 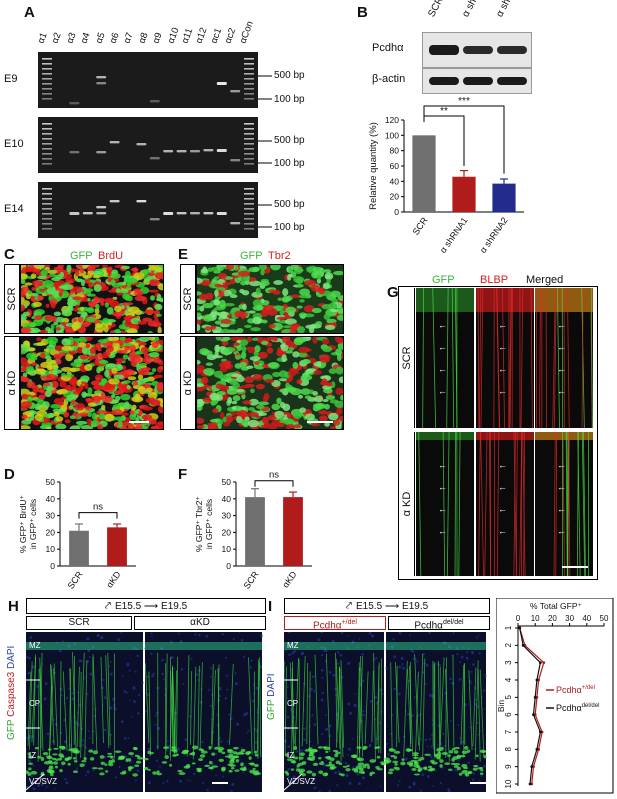 What do you see at coordinates (604, 618) in the screenshot?
I see `x-tick-label: 50` at bounding box center [604, 618].